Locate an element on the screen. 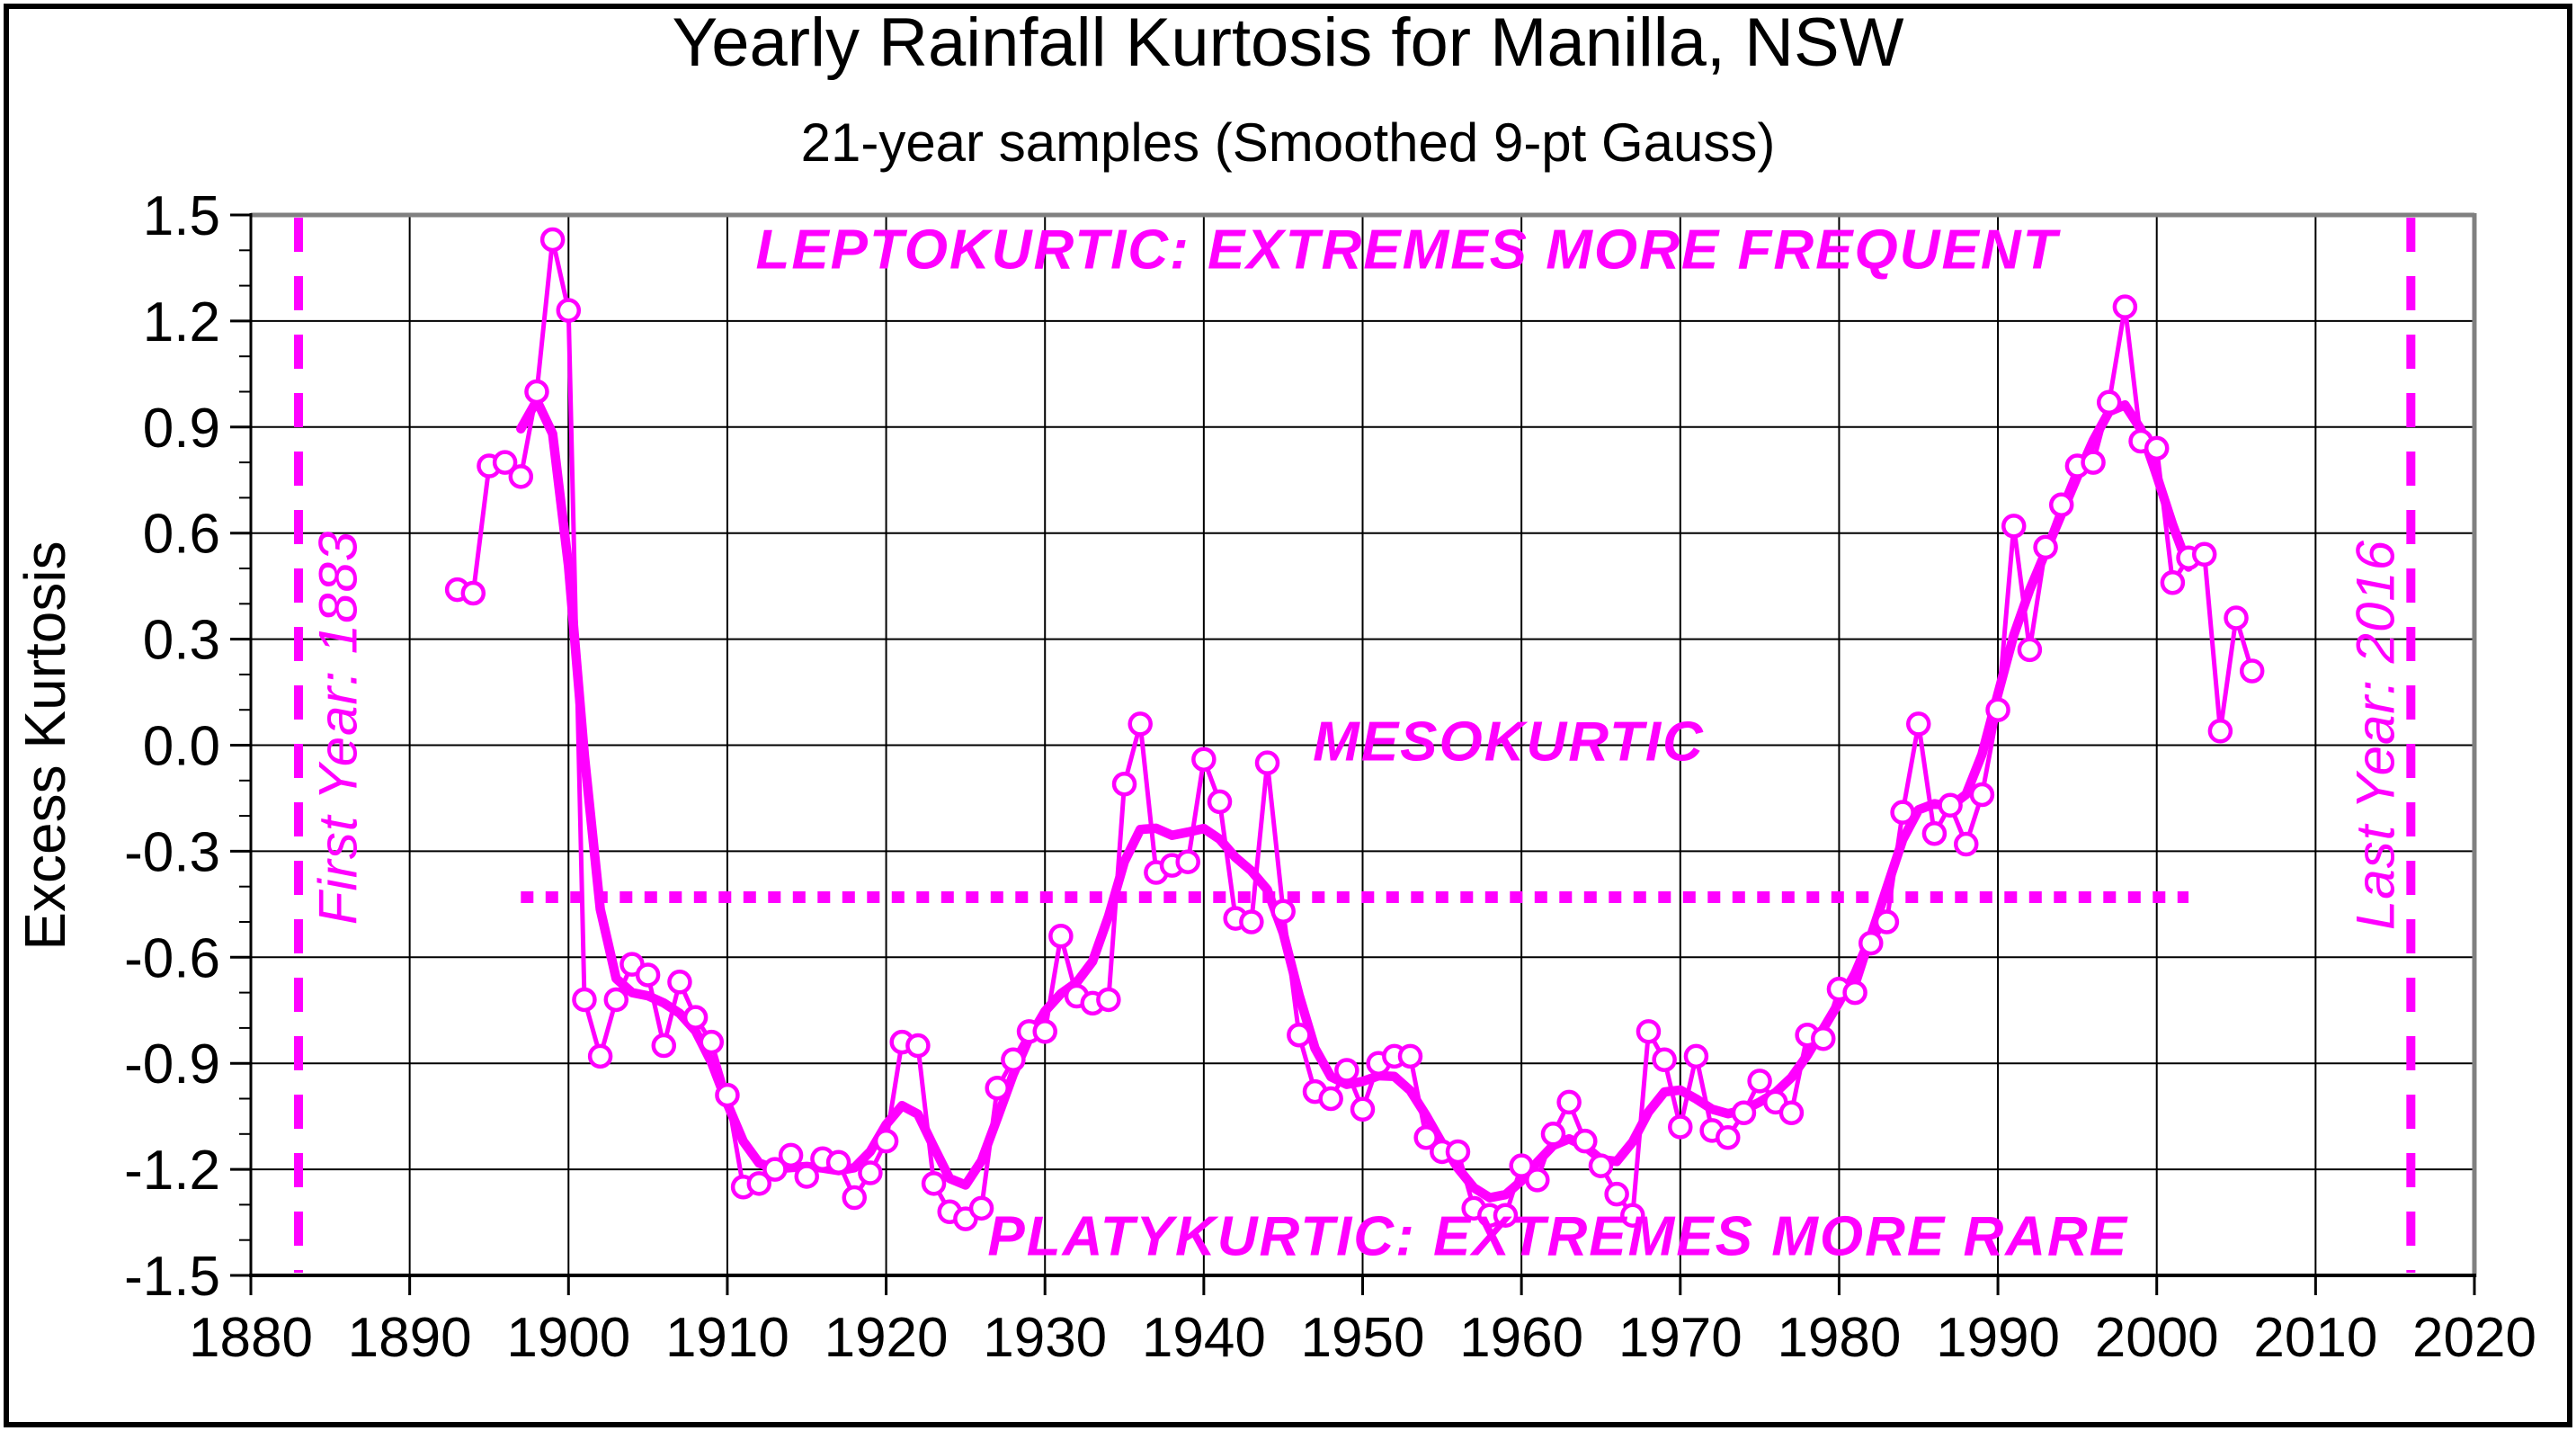  x-tick-label: 2020 is located at coordinates (2474, 1338).